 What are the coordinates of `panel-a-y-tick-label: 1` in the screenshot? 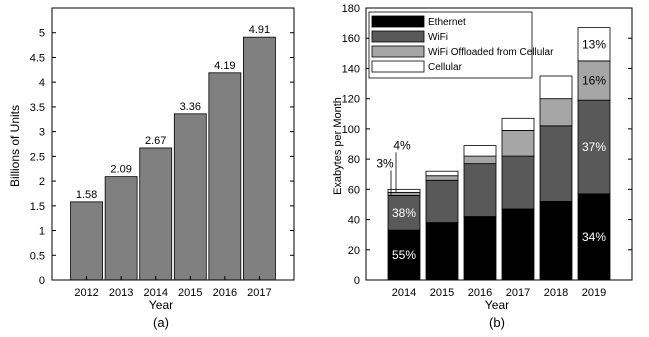 It's located at (42, 232).